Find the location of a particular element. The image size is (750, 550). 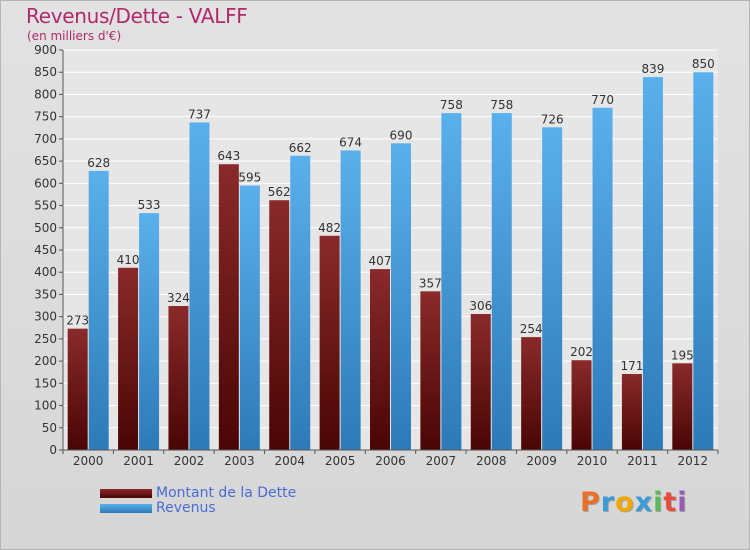

logo-letter: P is located at coordinates (590, 502).